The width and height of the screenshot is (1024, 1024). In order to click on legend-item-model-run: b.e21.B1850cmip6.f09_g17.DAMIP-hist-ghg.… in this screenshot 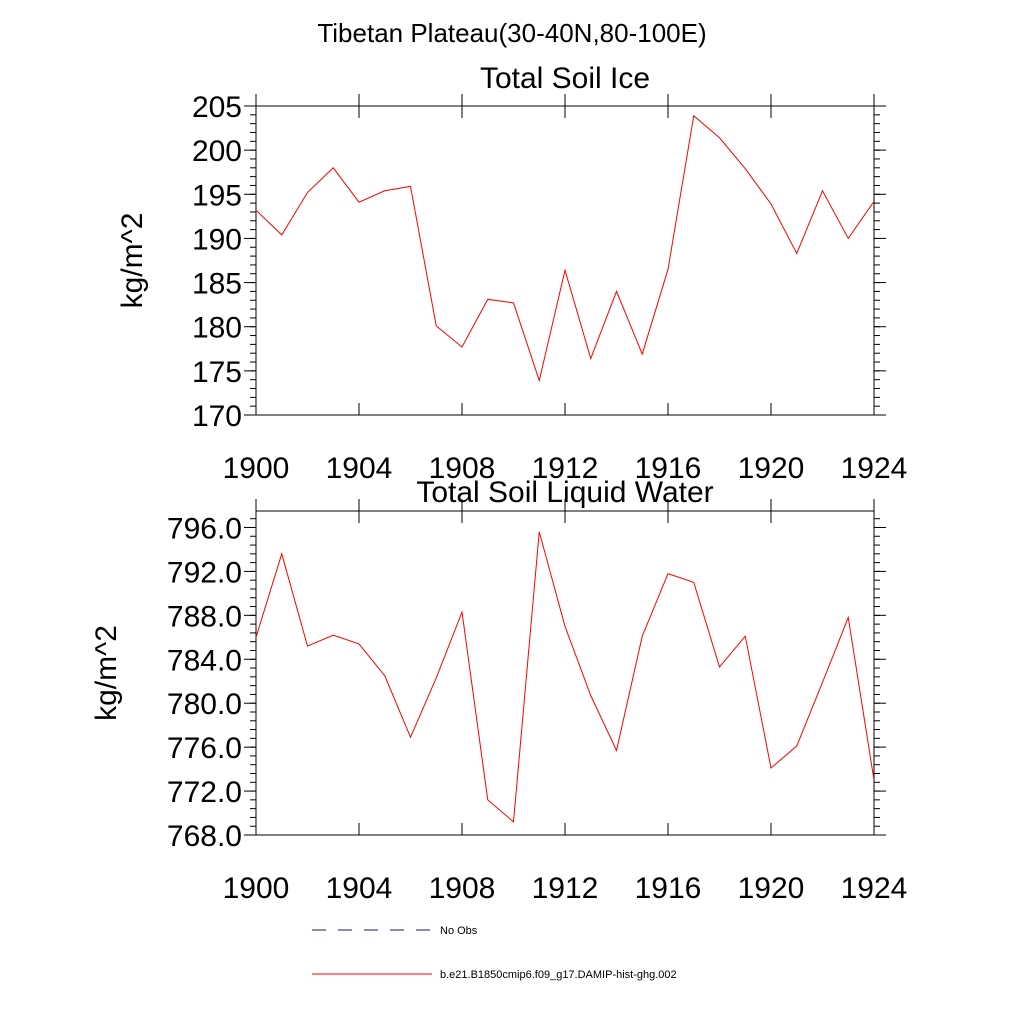, I will do `click(494, 975)`.